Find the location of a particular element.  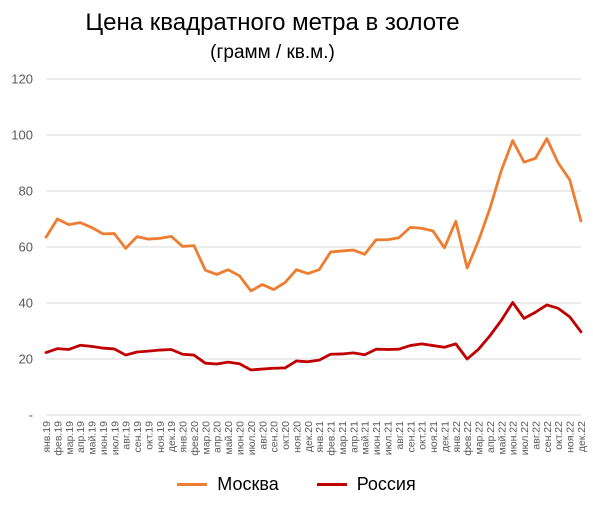

x-tick-label: янв.19 is located at coordinates (47, 437).